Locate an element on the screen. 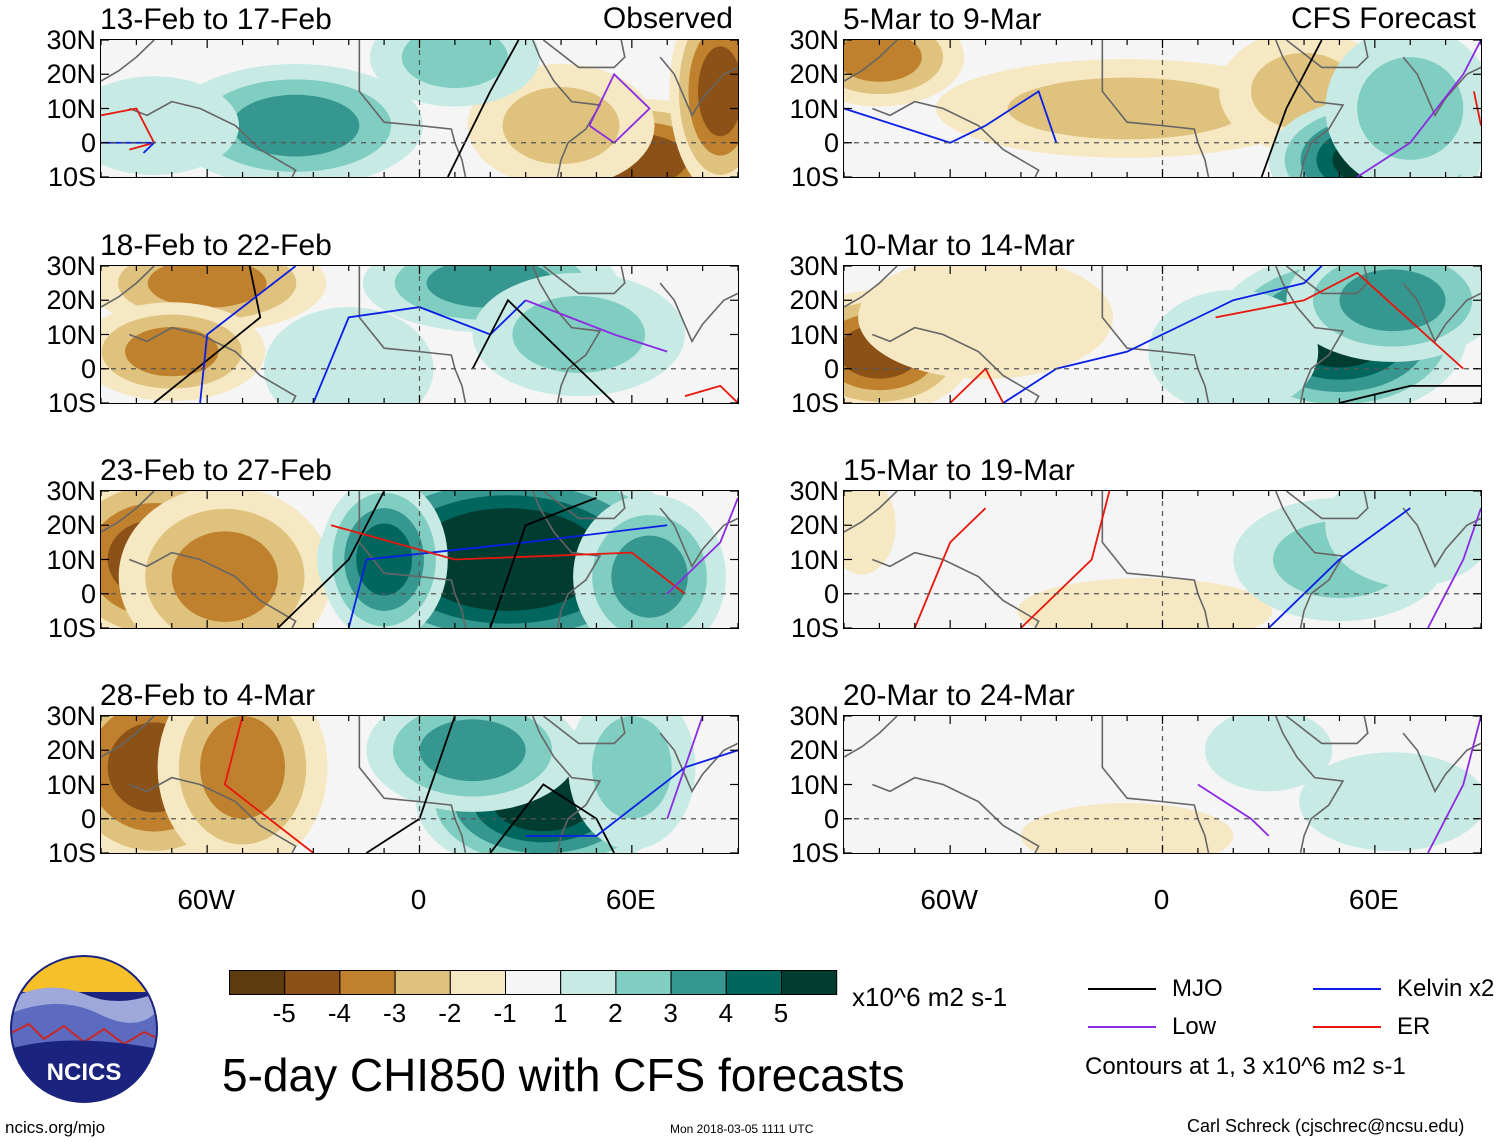 The height and width of the screenshot is (1142, 1510). x-tick-label: 60W is located at coordinates (949, 899).